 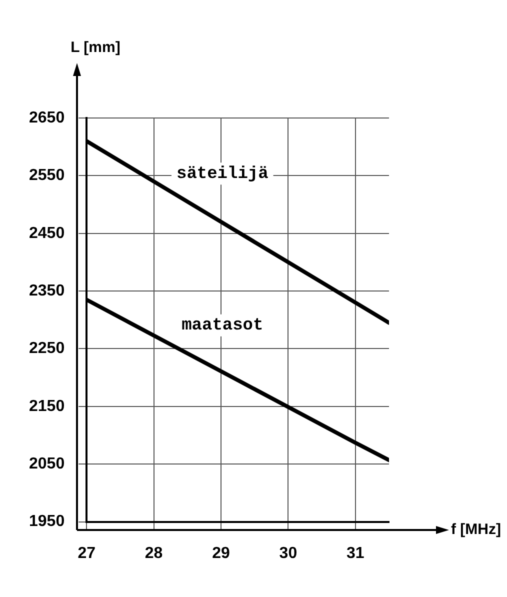 What do you see at coordinates (87, 553) in the screenshot?
I see `x-tick-label: 27` at bounding box center [87, 553].